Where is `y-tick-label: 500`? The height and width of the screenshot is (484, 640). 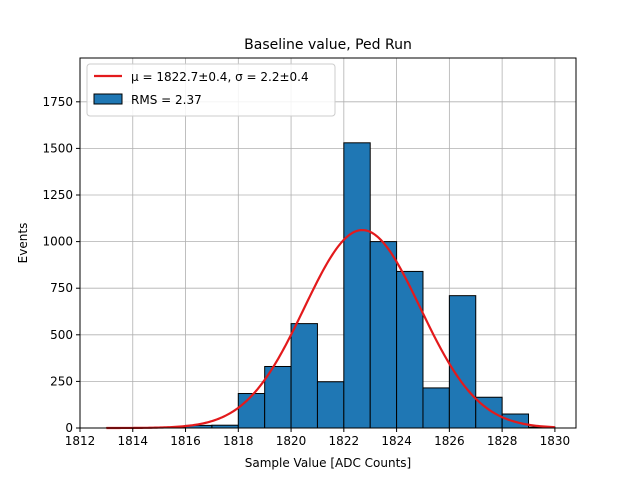 y-tick-label: 500 is located at coordinates (61, 335).